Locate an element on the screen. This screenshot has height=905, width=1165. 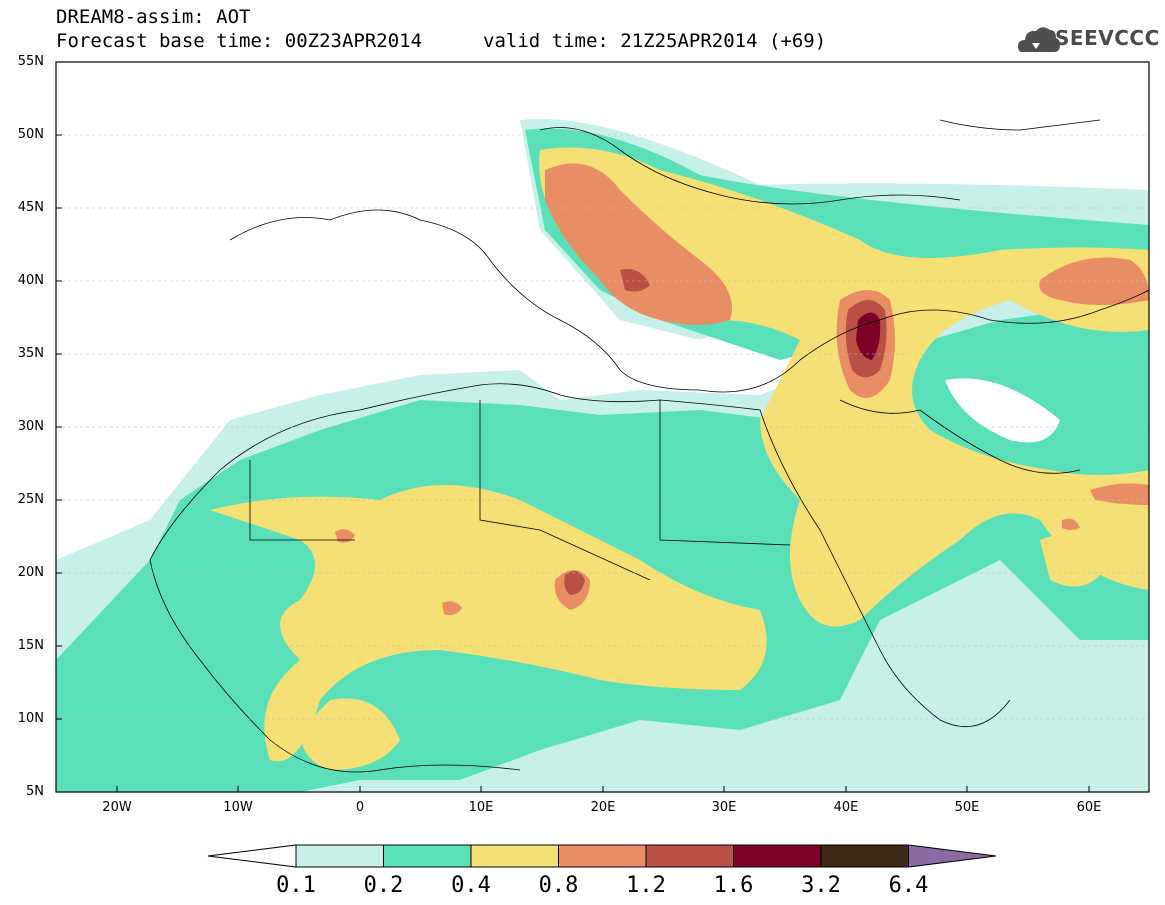
colorbar-label: 0.8 is located at coordinates (558, 885).